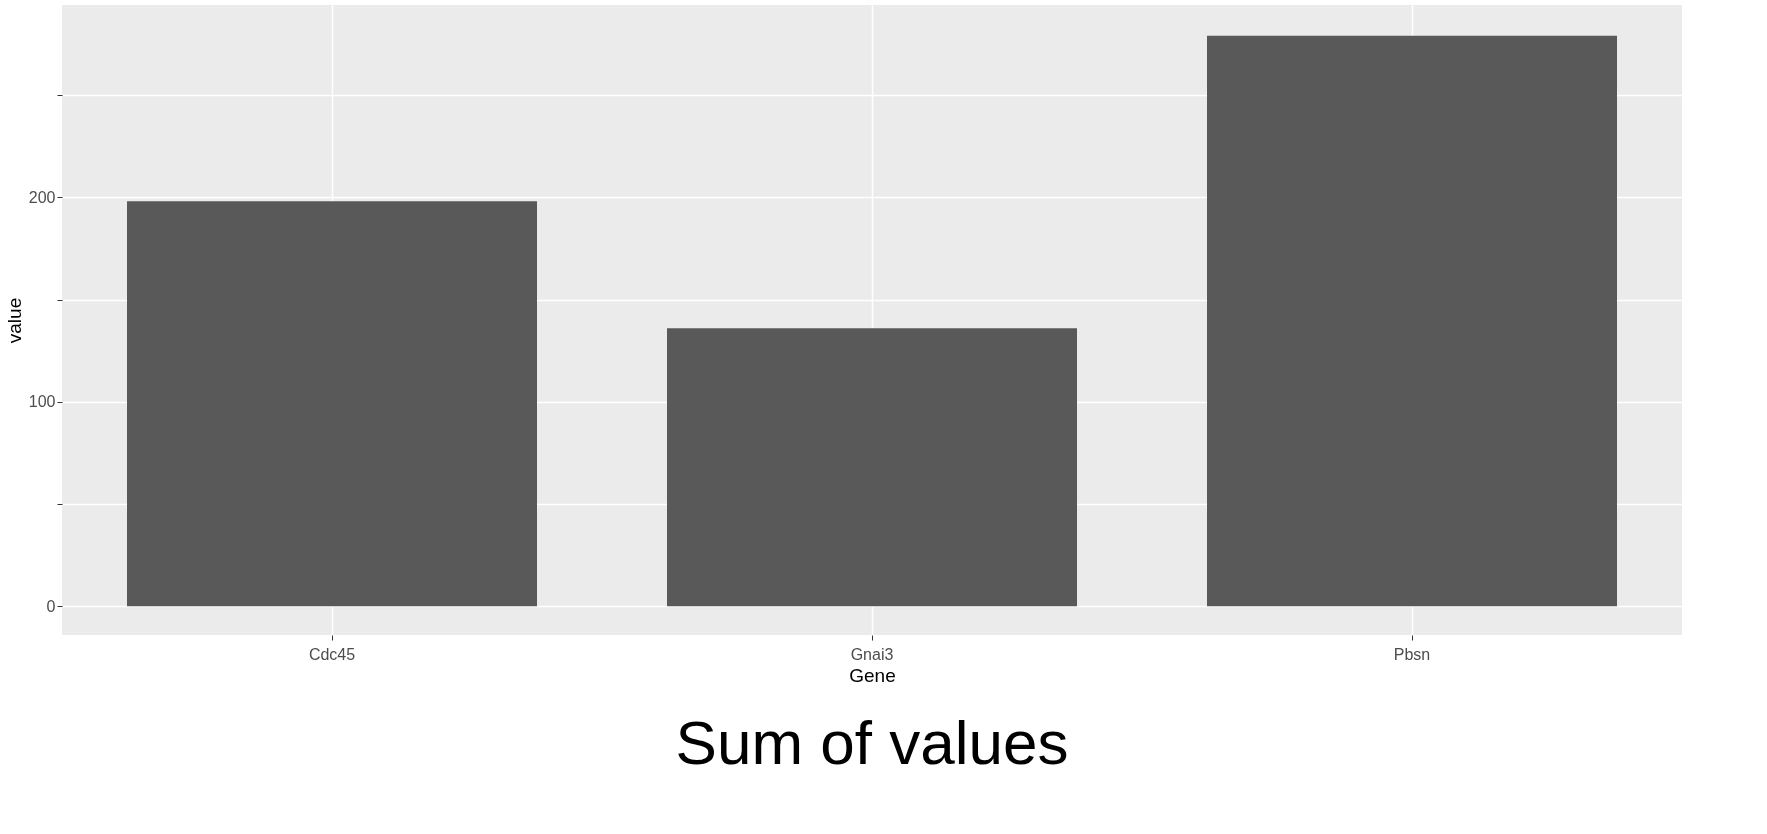 This screenshot has height=834, width=1767. What do you see at coordinates (872, 654) in the screenshot?
I see `x-tick-label: Gnai3` at bounding box center [872, 654].